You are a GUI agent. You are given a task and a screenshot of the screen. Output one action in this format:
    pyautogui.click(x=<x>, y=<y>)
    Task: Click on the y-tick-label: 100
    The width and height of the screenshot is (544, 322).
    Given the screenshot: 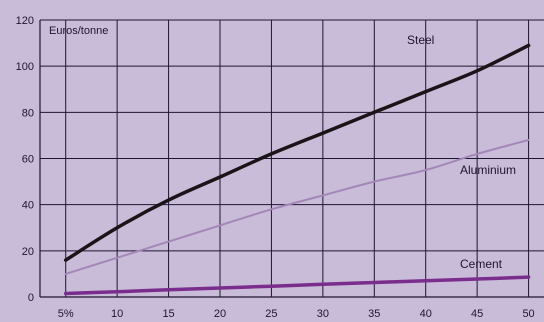 What is the action you would take?
    pyautogui.click(x=25, y=67)
    